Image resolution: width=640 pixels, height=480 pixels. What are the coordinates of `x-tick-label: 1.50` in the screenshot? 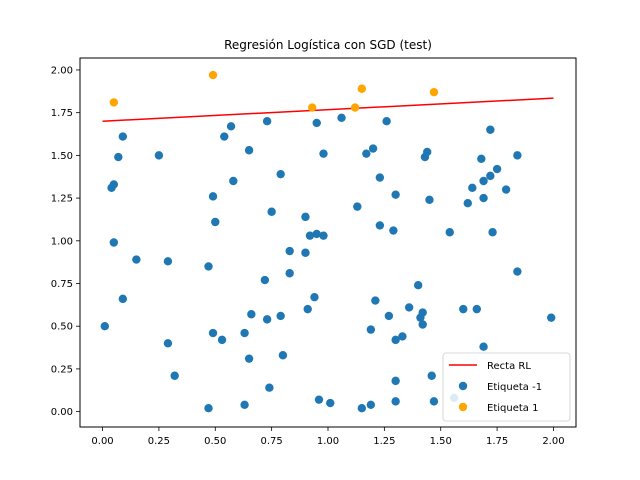 It's located at (441, 441).